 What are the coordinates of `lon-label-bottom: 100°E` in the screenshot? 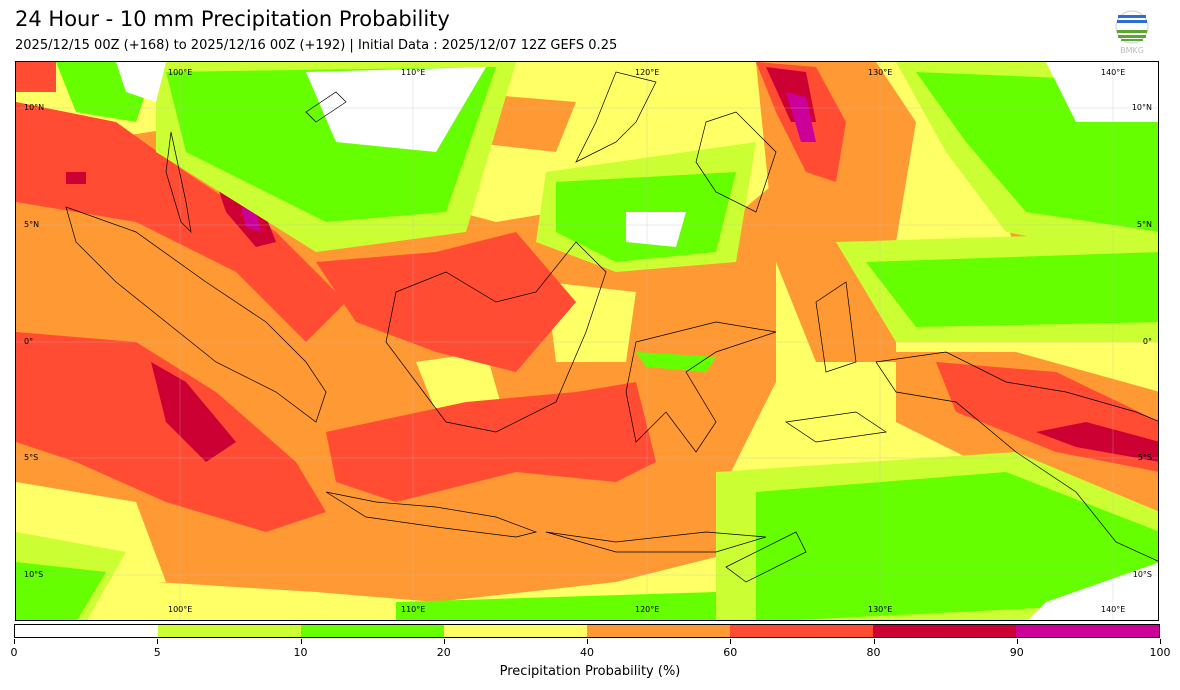 It's located at (180, 609).